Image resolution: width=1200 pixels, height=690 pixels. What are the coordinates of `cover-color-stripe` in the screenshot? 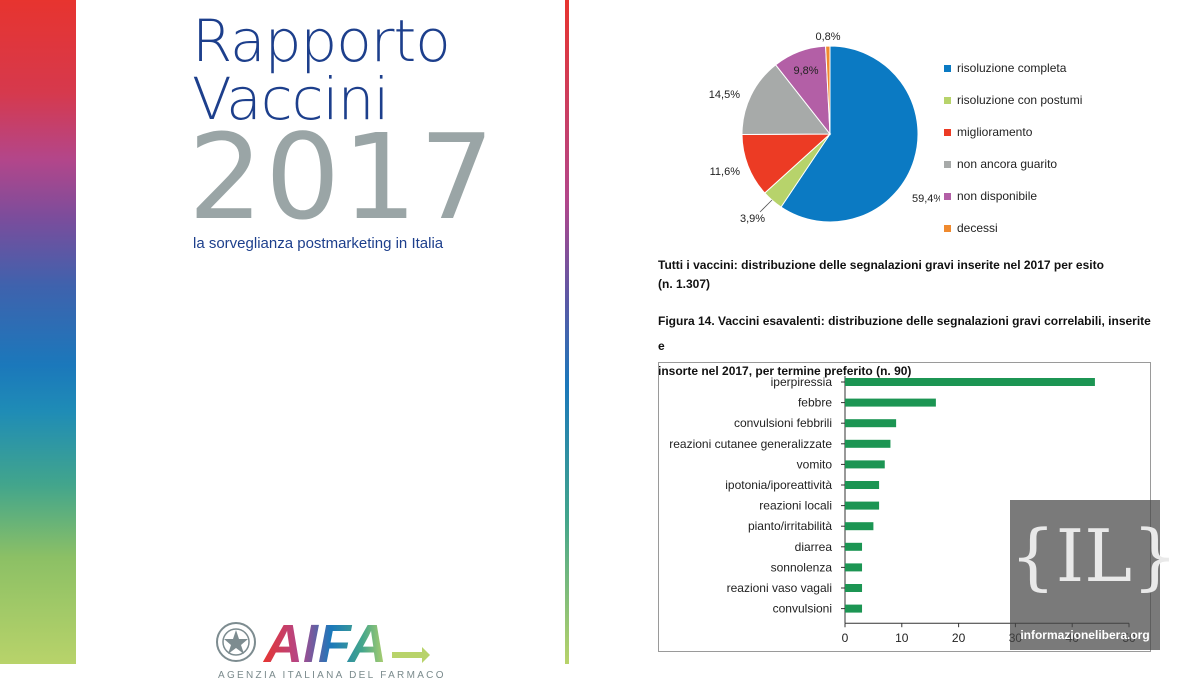 It's located at (38, 332).